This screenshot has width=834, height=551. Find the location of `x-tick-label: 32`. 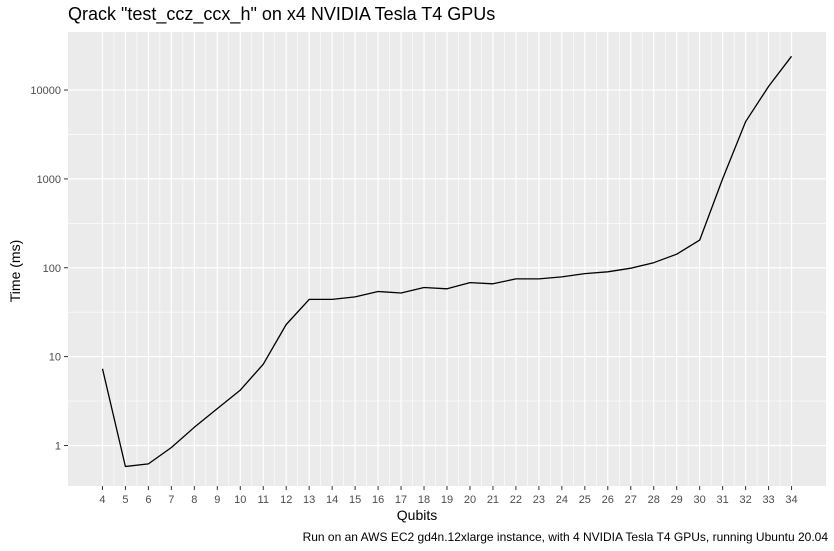

x-tick-label: 32 is located at coordinates (745, 500).